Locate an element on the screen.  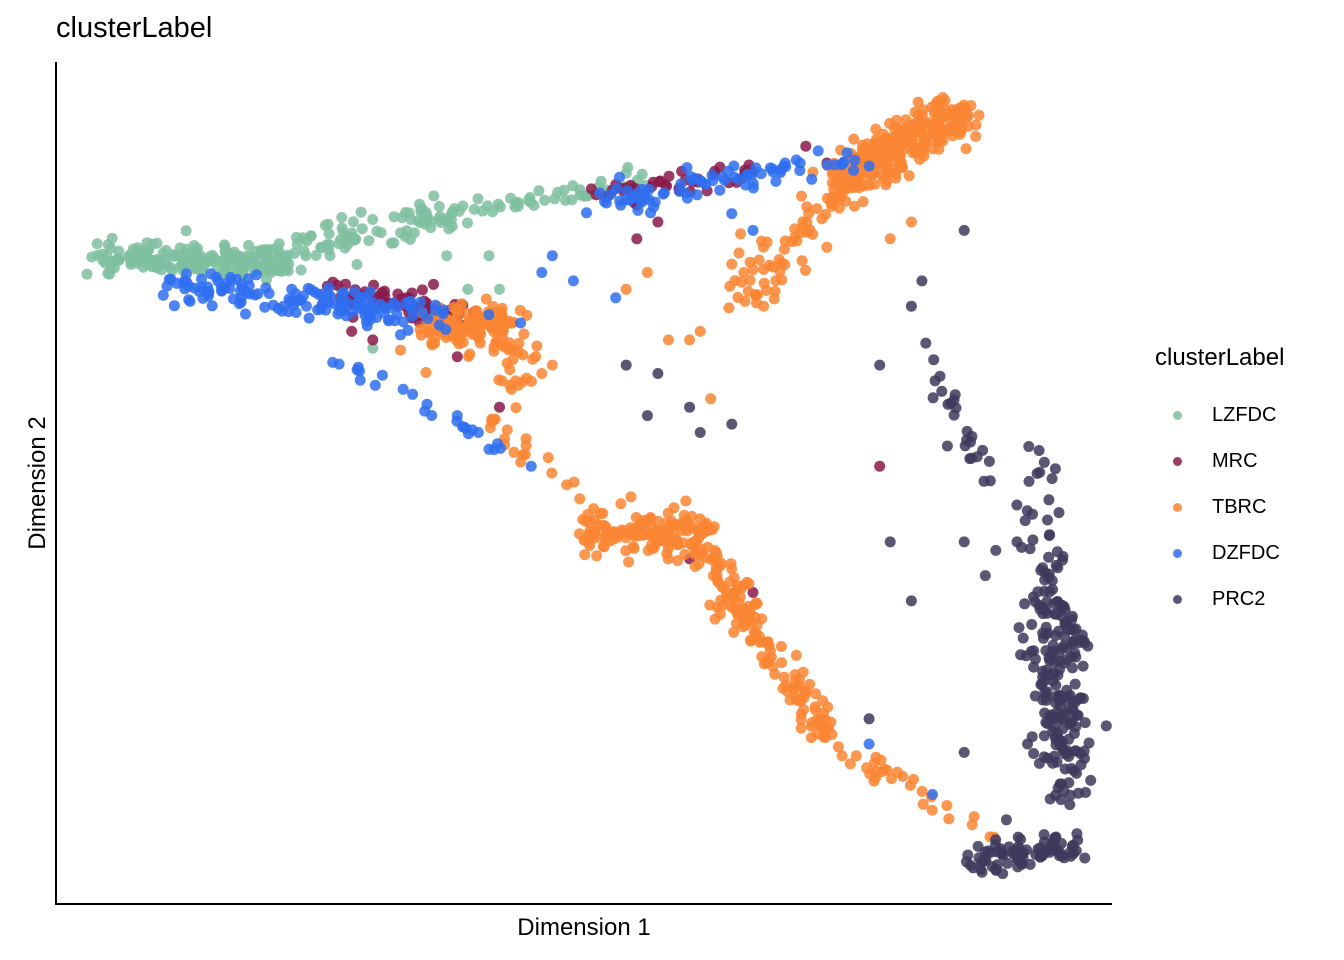
y-axis-label: Dimension 2 is located at coordinates (37, 483).